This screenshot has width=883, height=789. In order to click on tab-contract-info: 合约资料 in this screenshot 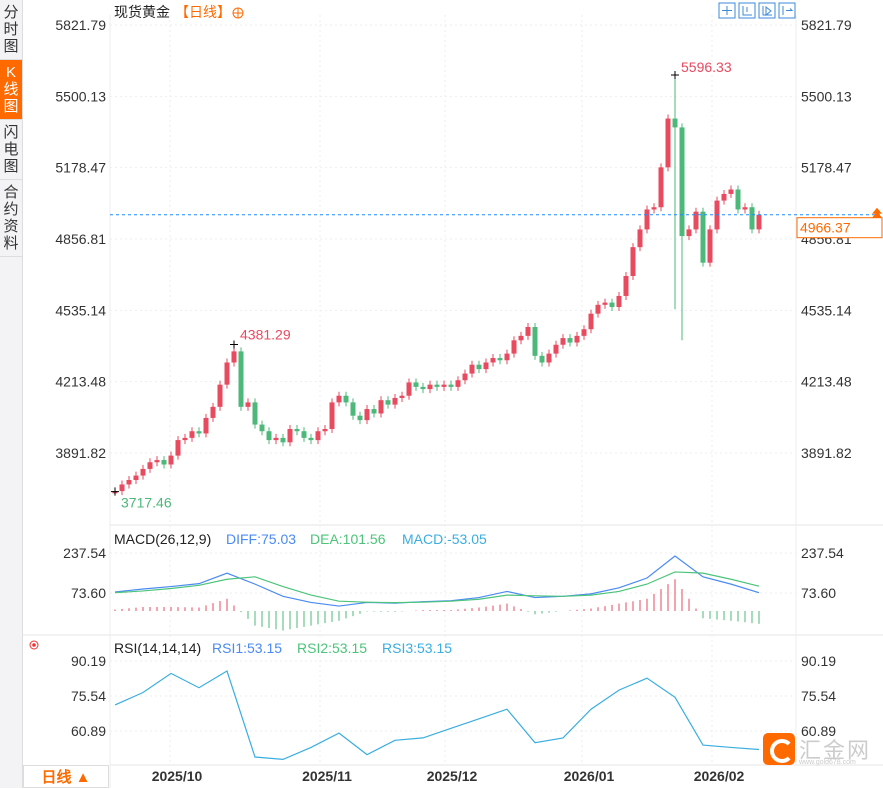, I will do `click(11, 218)`.